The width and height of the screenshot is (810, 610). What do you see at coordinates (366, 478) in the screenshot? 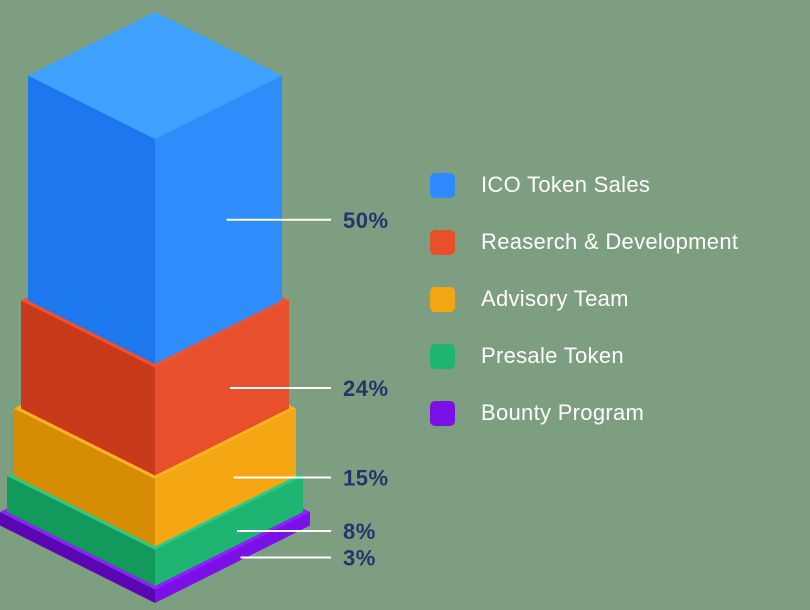
I see `pct-label-advisory-team: 15%` at bounding box center [366, 478].